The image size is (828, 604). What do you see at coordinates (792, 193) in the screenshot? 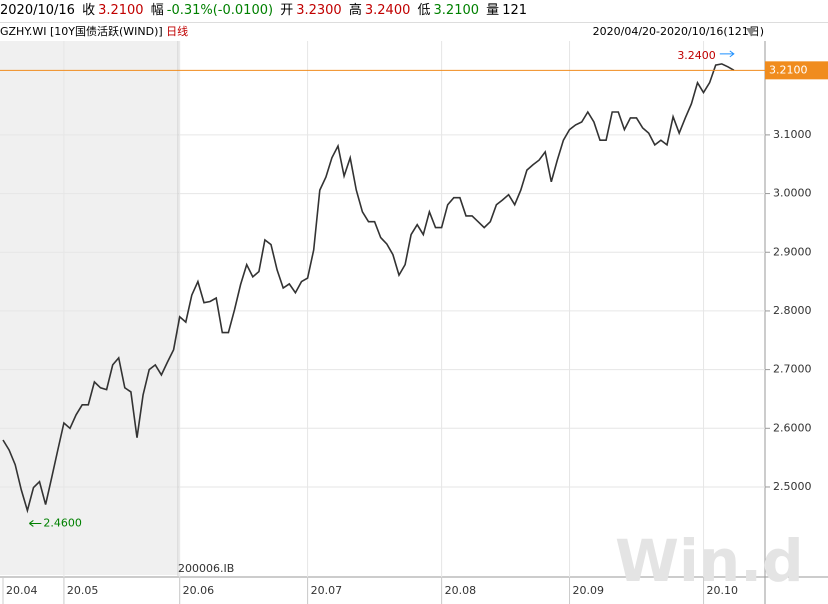
I see `y-tick-label: 3.0000` at bounding box center [792, 193].